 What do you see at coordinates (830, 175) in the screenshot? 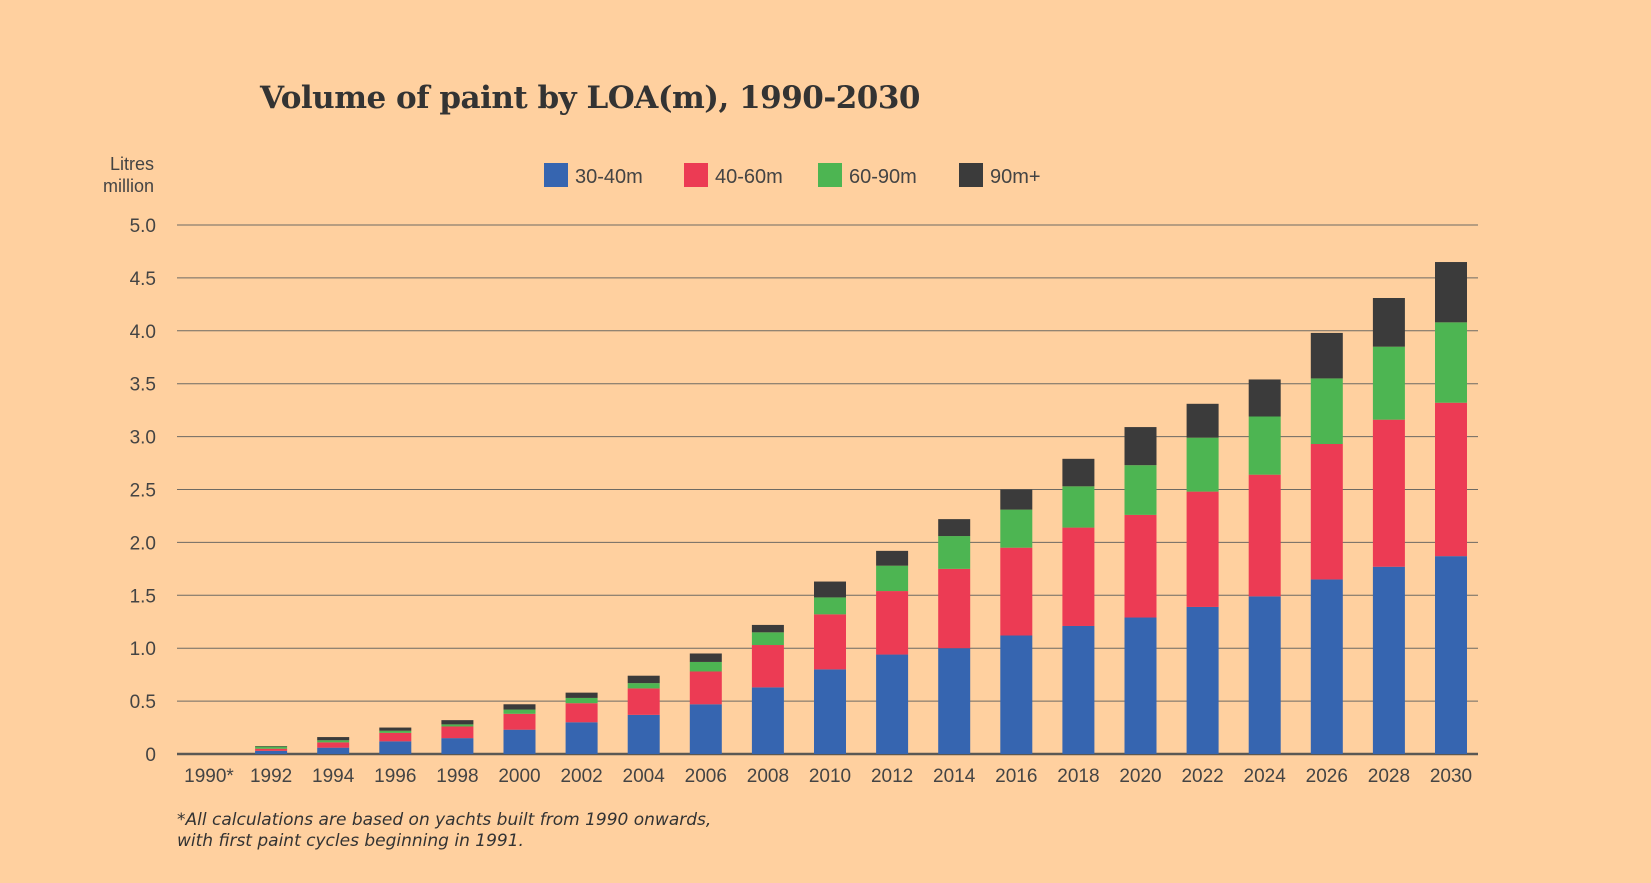
I see `legend-swatch-60-90m` at bounding box center [830, 175].